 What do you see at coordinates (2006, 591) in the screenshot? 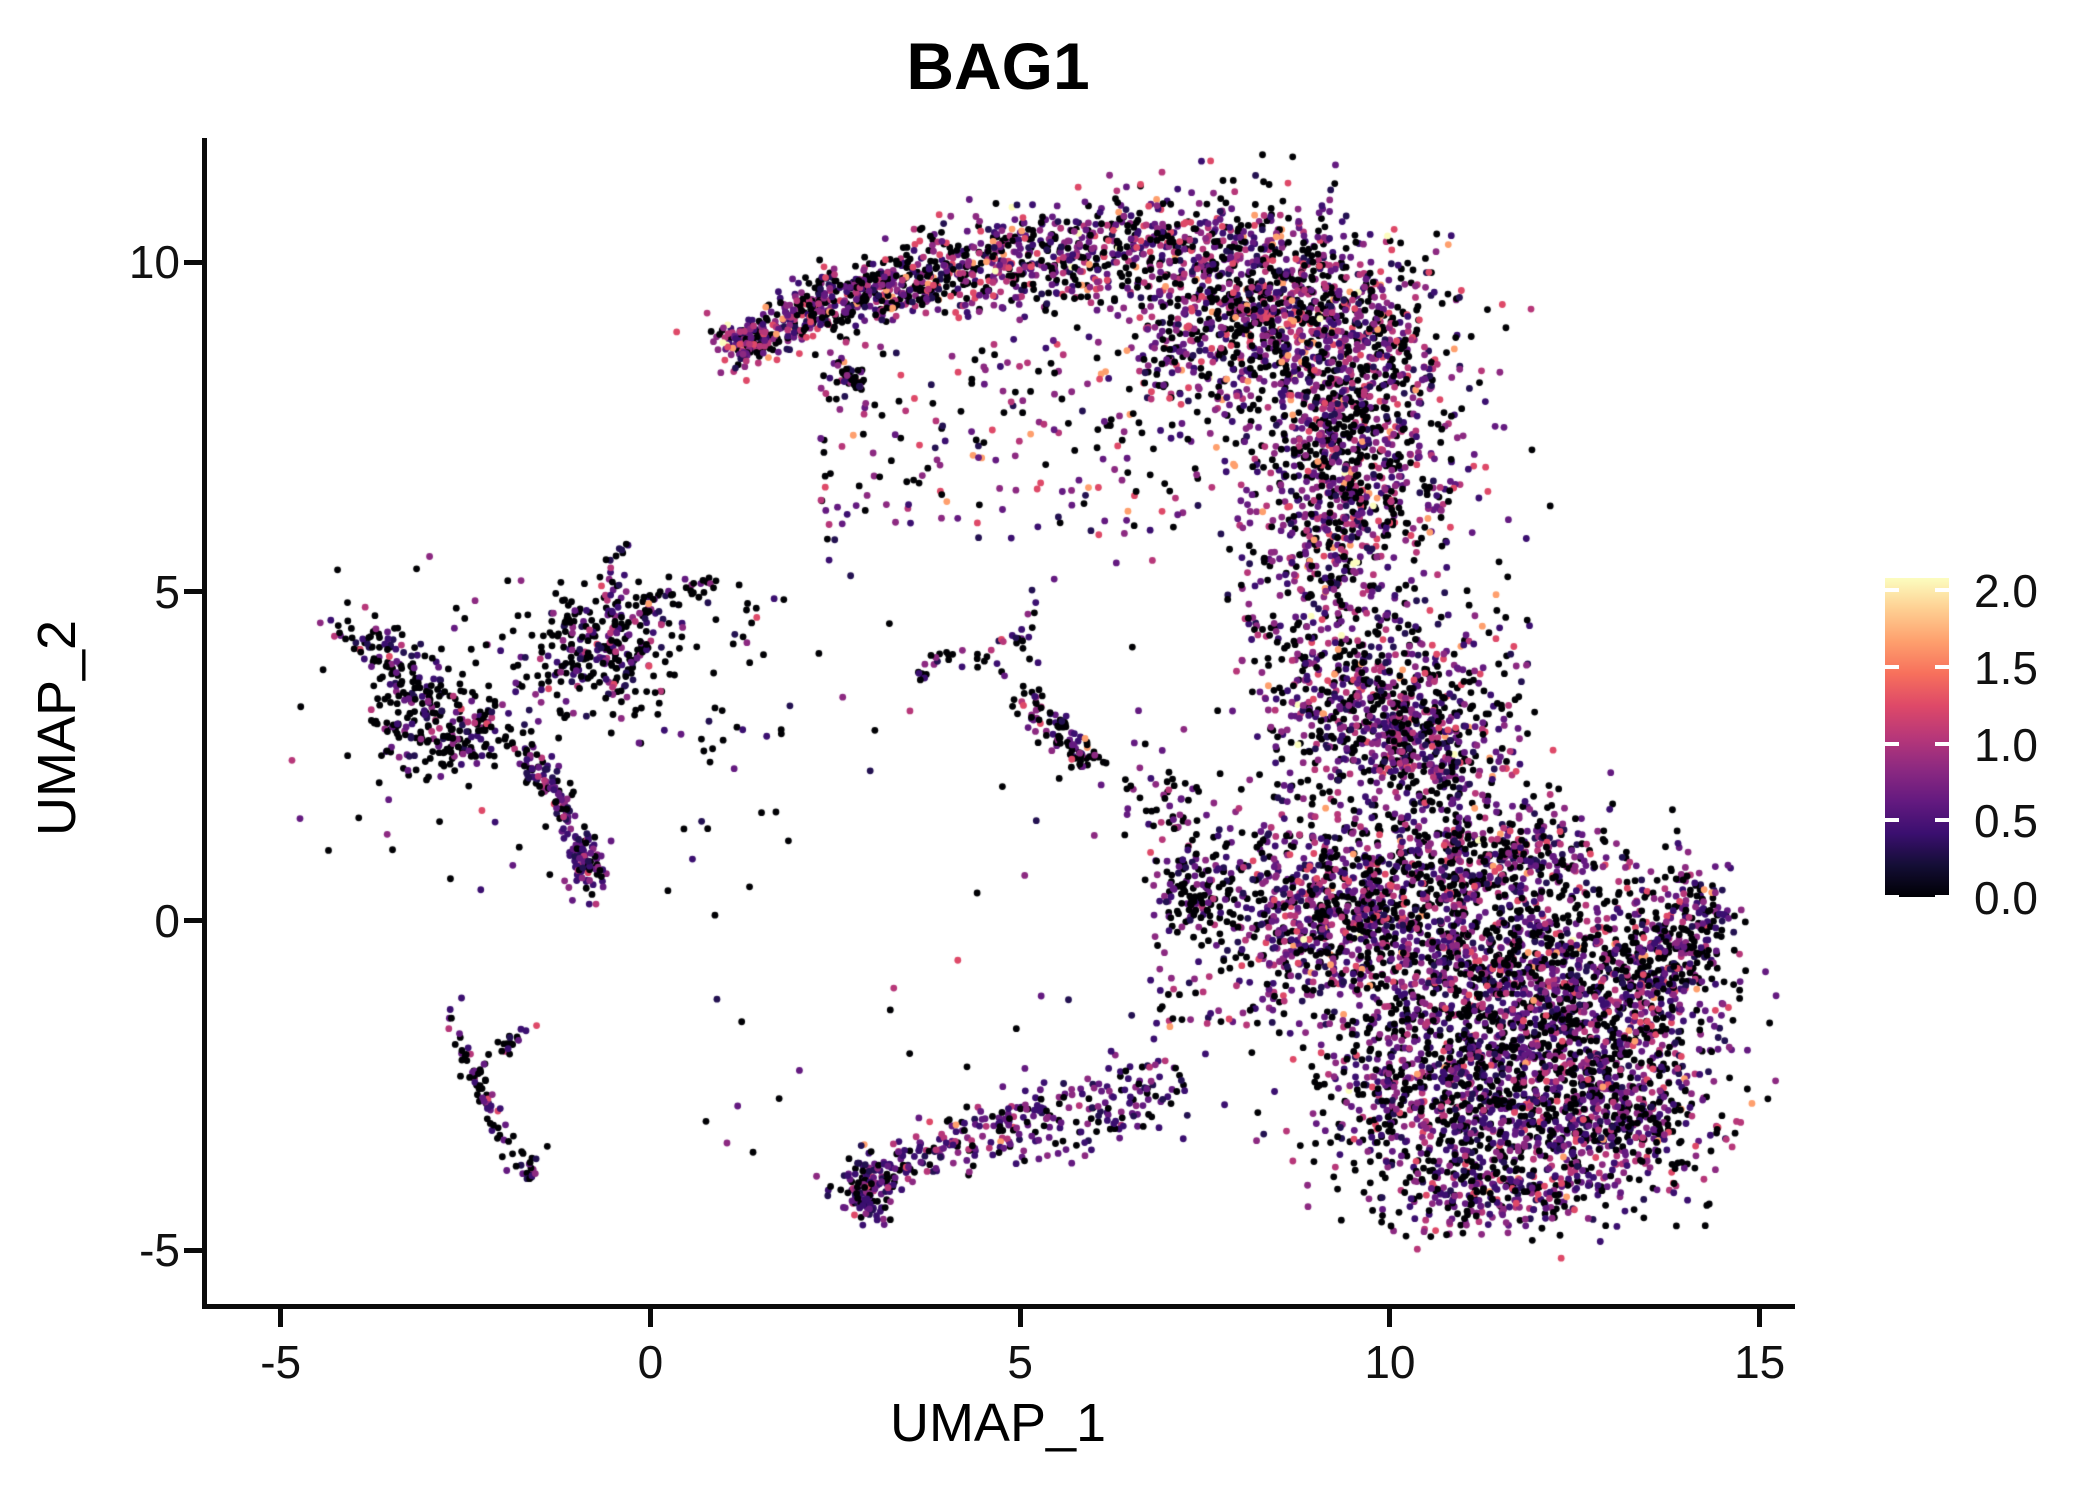
I see `colorbar-tick-label: 2.0` at bounding box center [2006, 591].